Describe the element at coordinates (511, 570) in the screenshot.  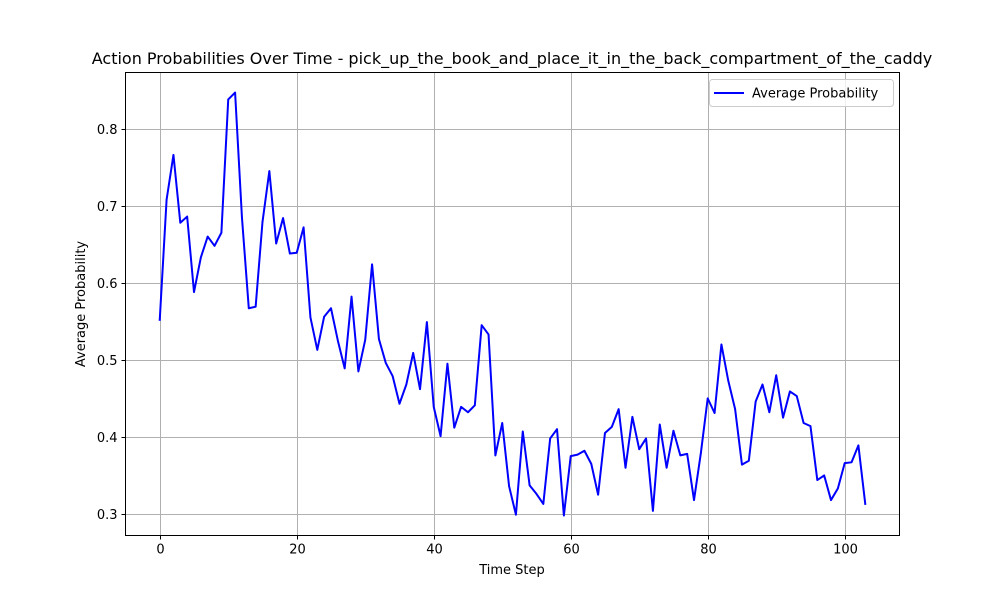
I see `x-axis-label: Time Step` at that location.